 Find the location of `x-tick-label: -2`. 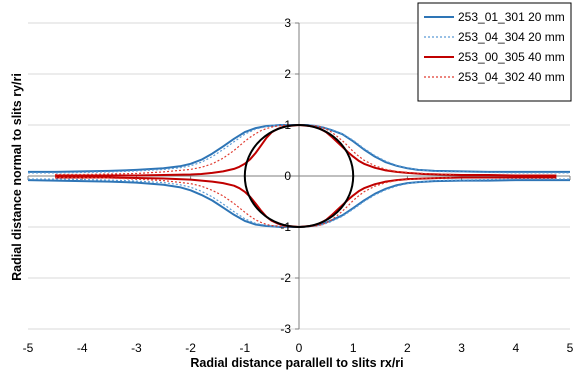

x-tick-label: -2 is located at coordinates (190, 348).